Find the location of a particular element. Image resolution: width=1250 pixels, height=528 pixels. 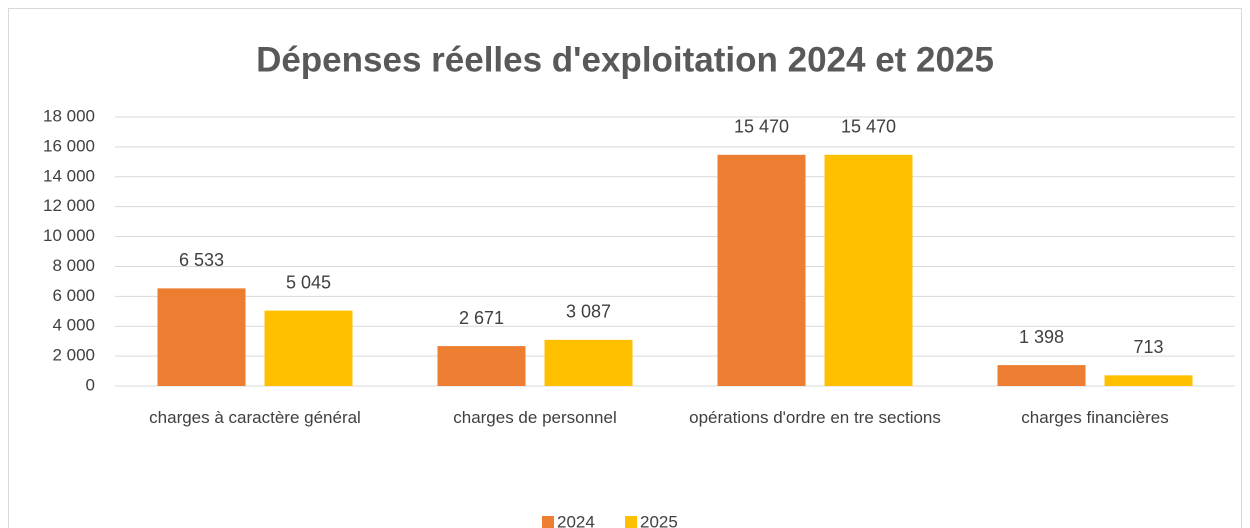

x-tick-label: charges financières is located at coordinates (1095, 417).